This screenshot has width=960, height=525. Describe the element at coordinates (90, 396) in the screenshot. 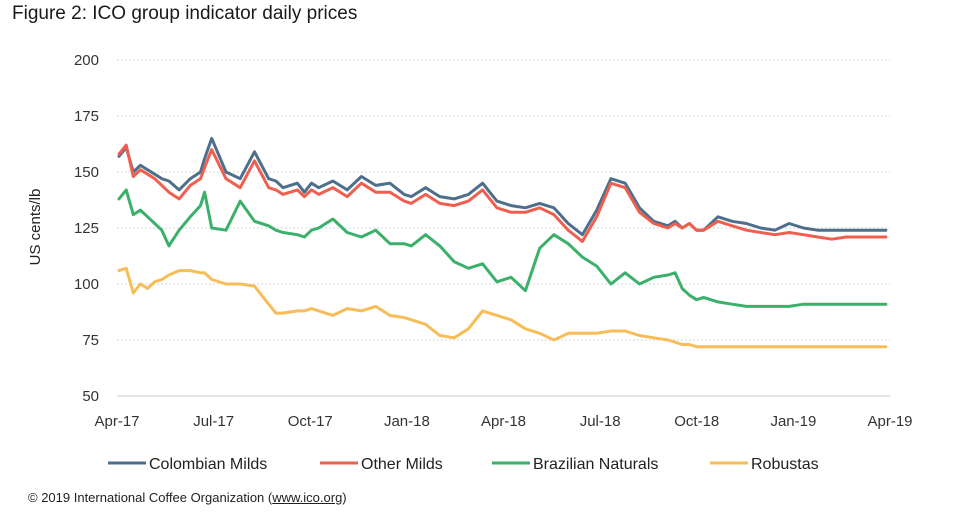

I see `y-tick-label: 50` at that location.